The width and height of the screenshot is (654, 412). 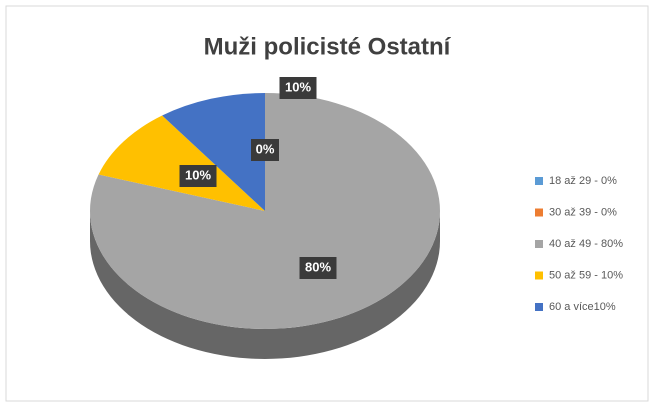 I want to click on legend-label: 50 až 59 - 10%, so click(x=586, y=275).